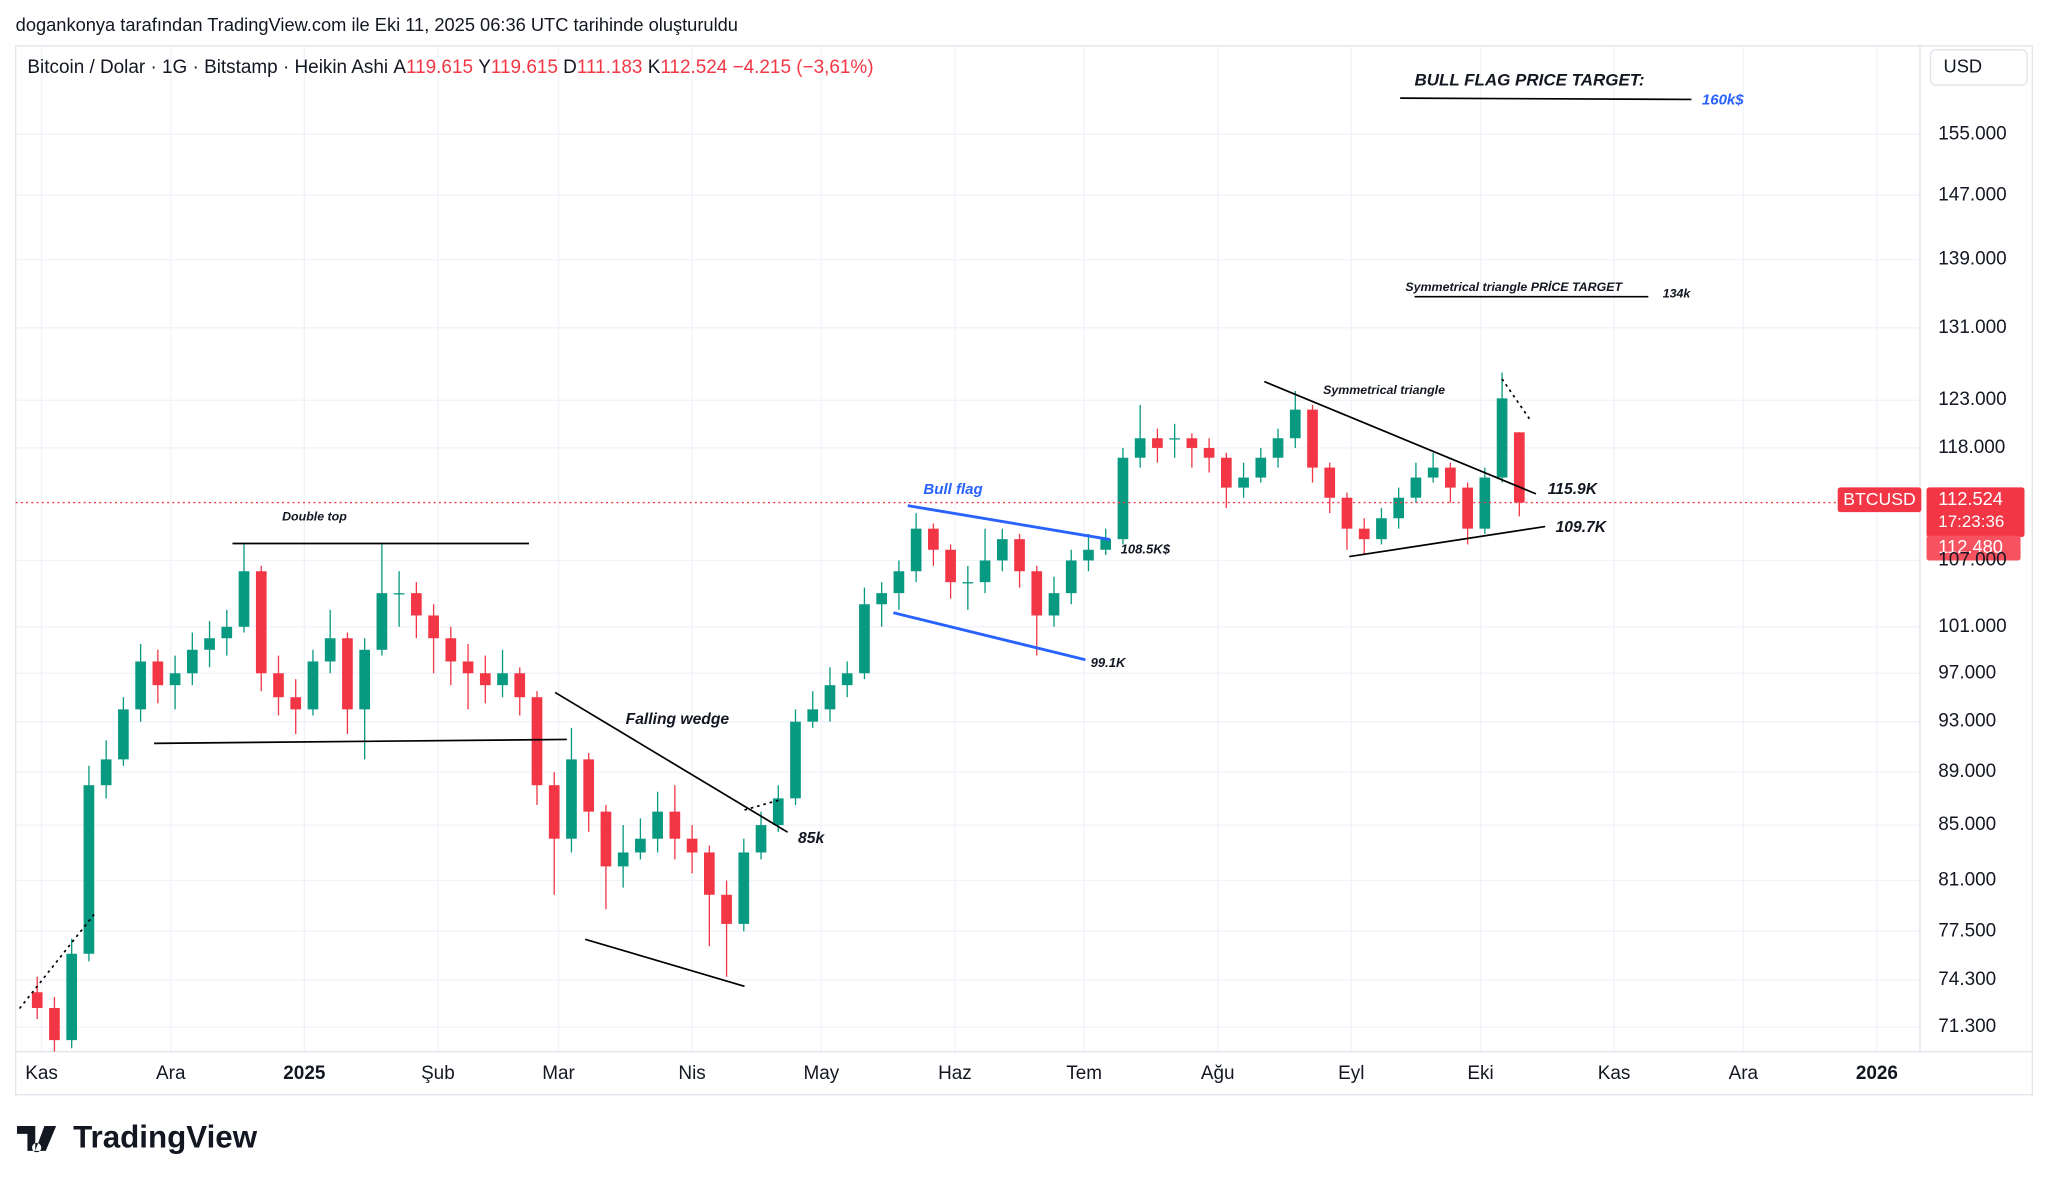  What do you see at coordinates (1970, 546) in the screenshot?
I see `bid-price: 112.480` at bounding box center [1970, 546].